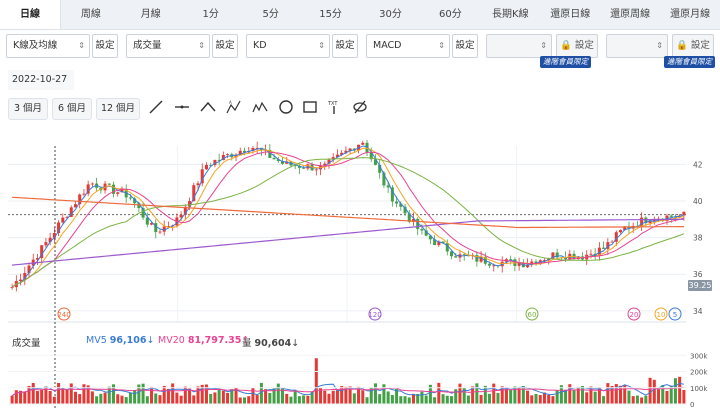 The image size is (720, 408). What do you see at coordinates (182, 109) in the screenshot?
I see `horizontal-line-icon` at bounding box center [182, 109].